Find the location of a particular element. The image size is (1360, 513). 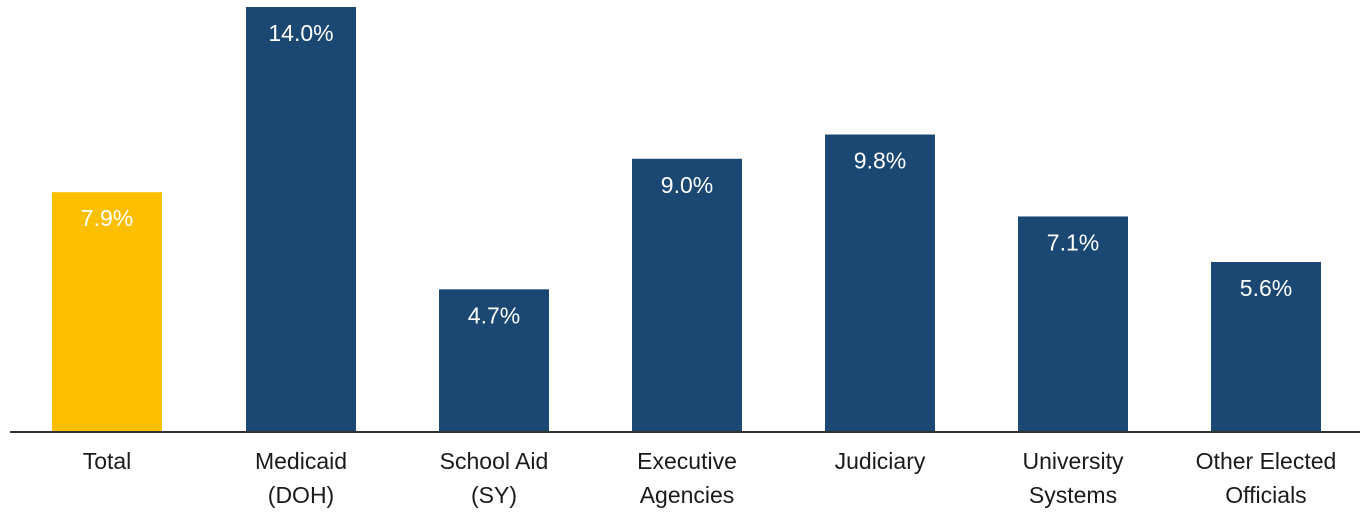

data-label-0: 7.9% is located at coordinates (107, 218).